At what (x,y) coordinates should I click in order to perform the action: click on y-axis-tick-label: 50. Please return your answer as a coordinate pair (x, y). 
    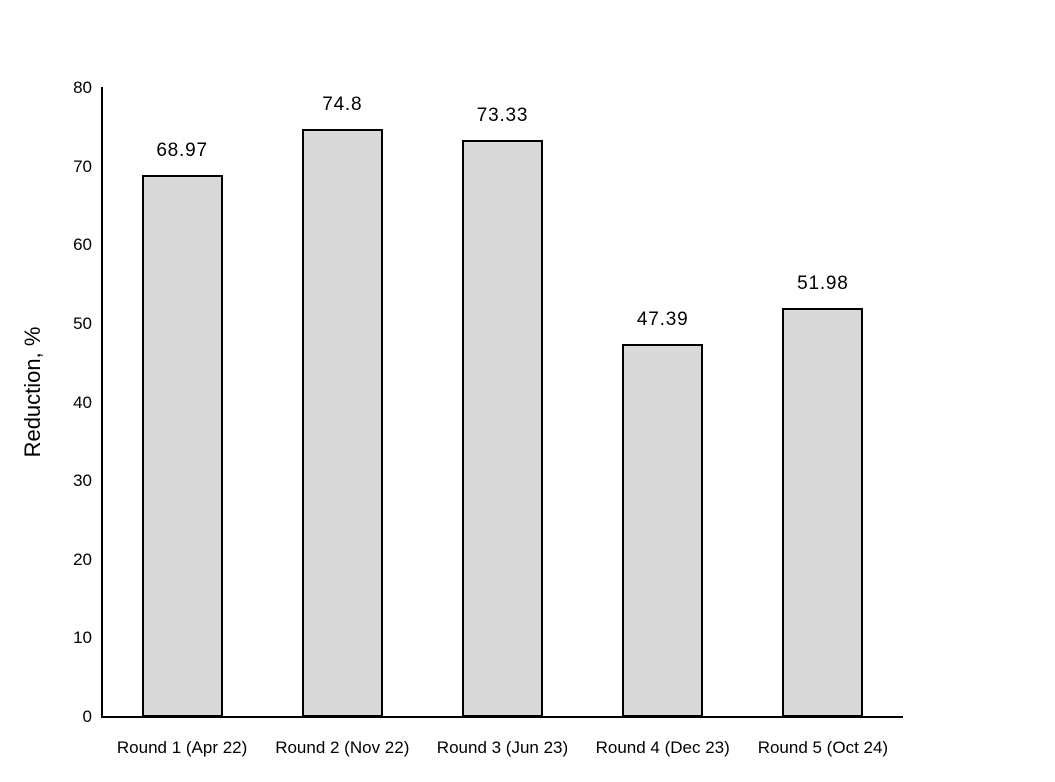
    Looking at the image, I should click on (82, 323).